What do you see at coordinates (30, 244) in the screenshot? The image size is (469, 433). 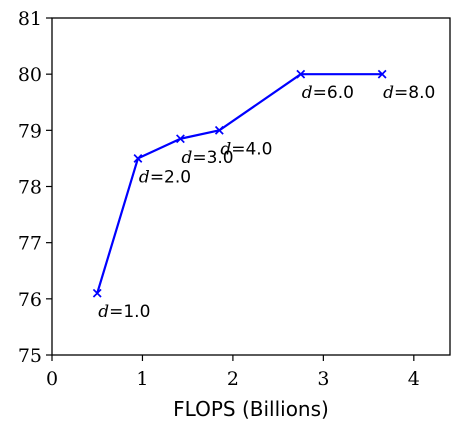 I see `y-tick-label: 77` at bounding box center [30, 244].